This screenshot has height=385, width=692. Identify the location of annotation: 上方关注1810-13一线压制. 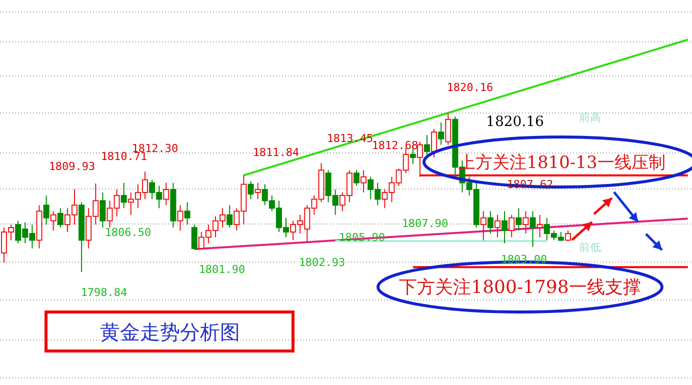
(562, 163).